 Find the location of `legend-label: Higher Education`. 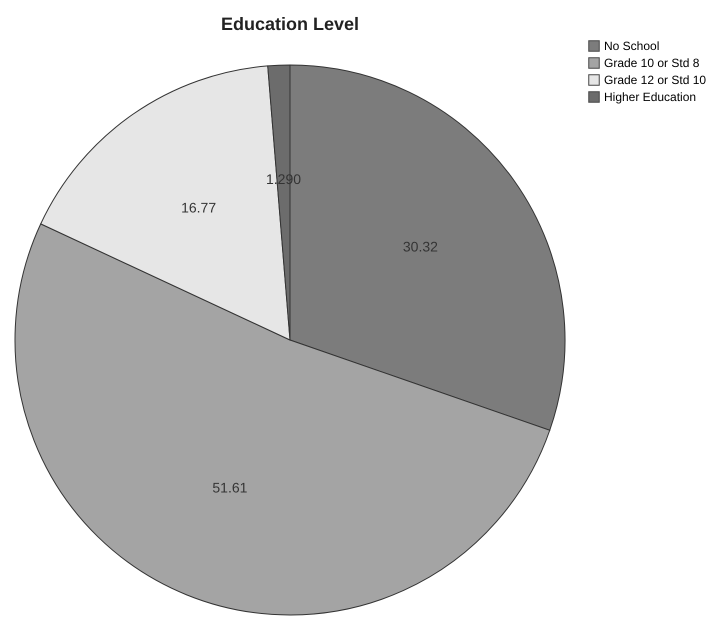

legend-label: Higher Education is located at coordinates (650, 97).